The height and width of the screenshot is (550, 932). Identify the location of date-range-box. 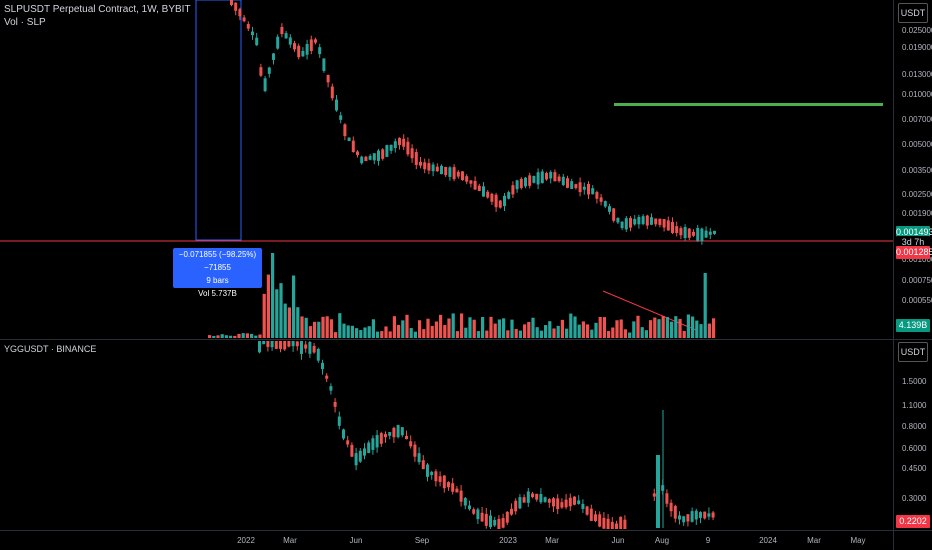
(218, 120).